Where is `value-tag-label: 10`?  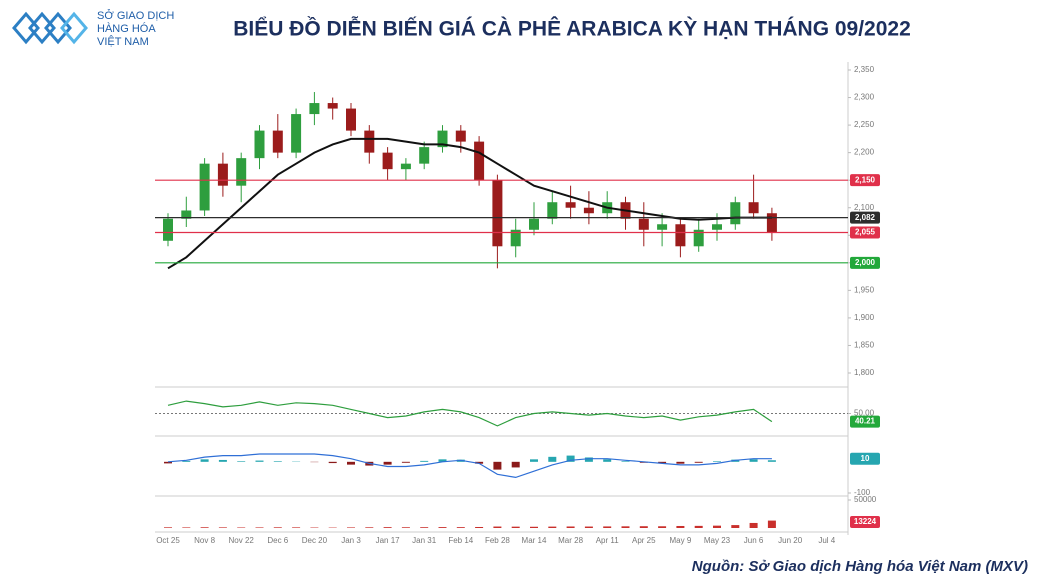 value-tag-label: 10 is located at coordinates (865, 458).